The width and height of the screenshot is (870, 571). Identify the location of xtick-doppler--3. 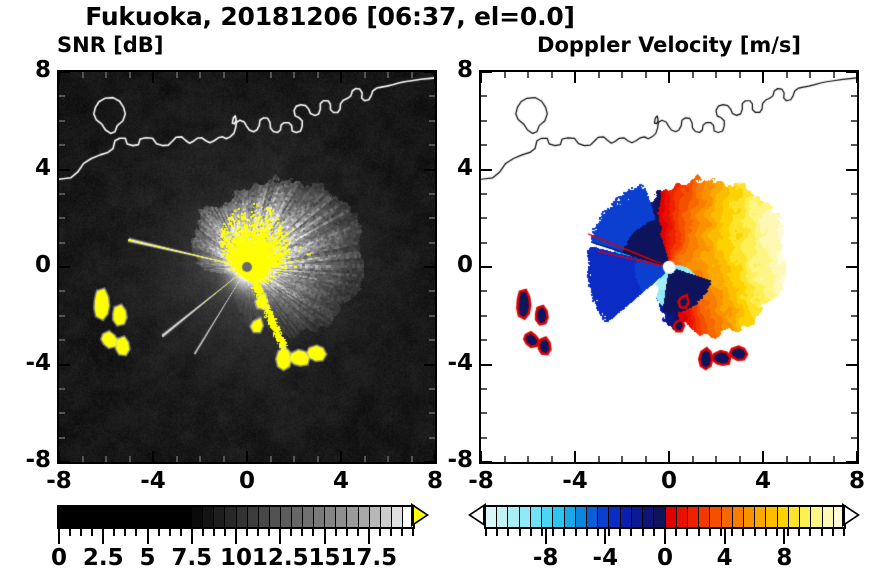
(599, 75).